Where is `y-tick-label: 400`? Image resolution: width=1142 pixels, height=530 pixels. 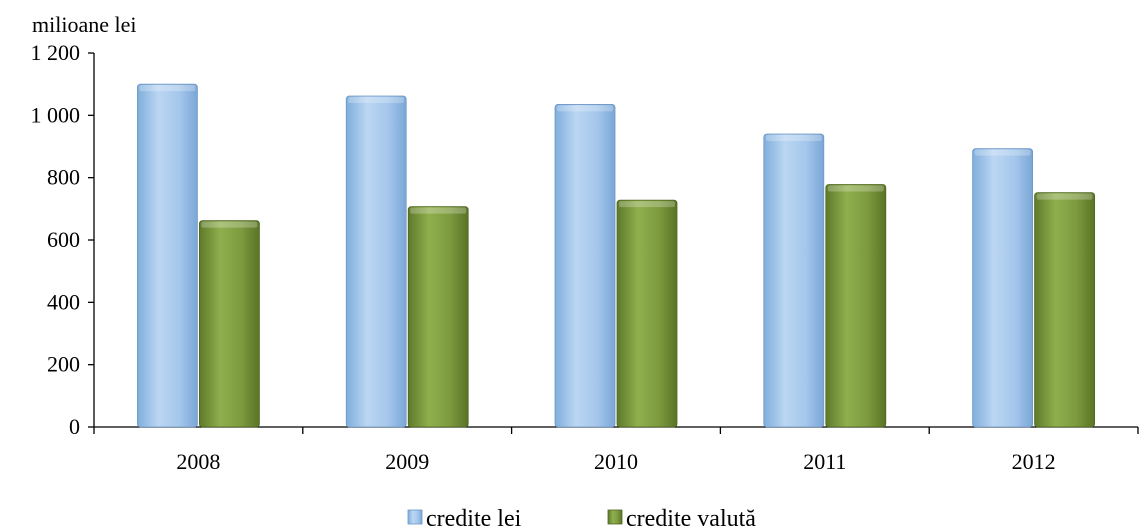
y-tick-label: 400 is located at coordinates (63, 301).